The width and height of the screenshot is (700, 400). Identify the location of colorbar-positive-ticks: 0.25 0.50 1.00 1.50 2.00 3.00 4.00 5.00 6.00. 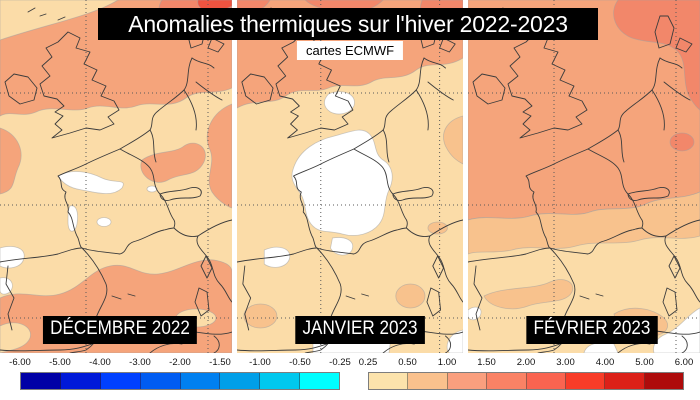
(526, 363).